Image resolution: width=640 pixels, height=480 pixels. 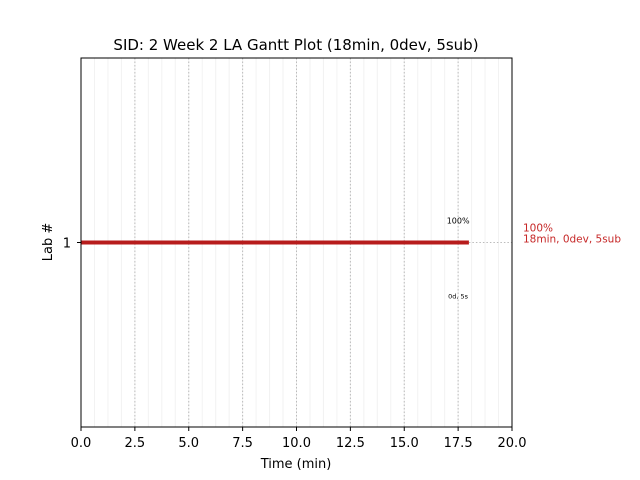 I want to click on x-axis-label: Time (min), so click(x=296, y=464).